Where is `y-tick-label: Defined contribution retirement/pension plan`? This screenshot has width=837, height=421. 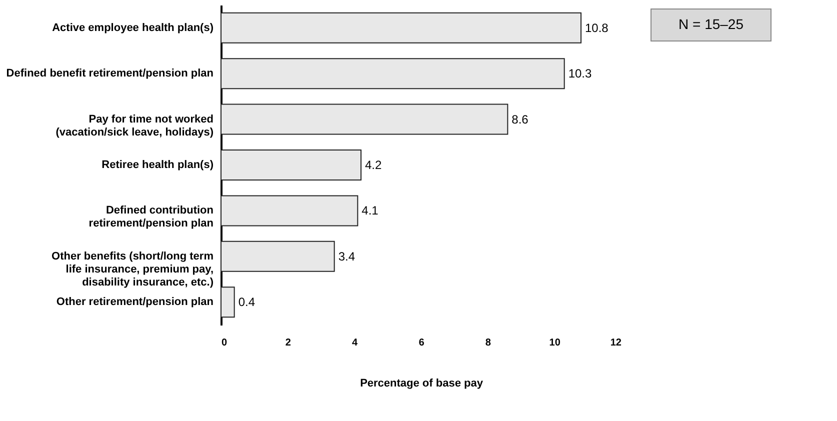 y-tick-label: Defined contribution retirement/pension plan is located at coordinates (151, 217).